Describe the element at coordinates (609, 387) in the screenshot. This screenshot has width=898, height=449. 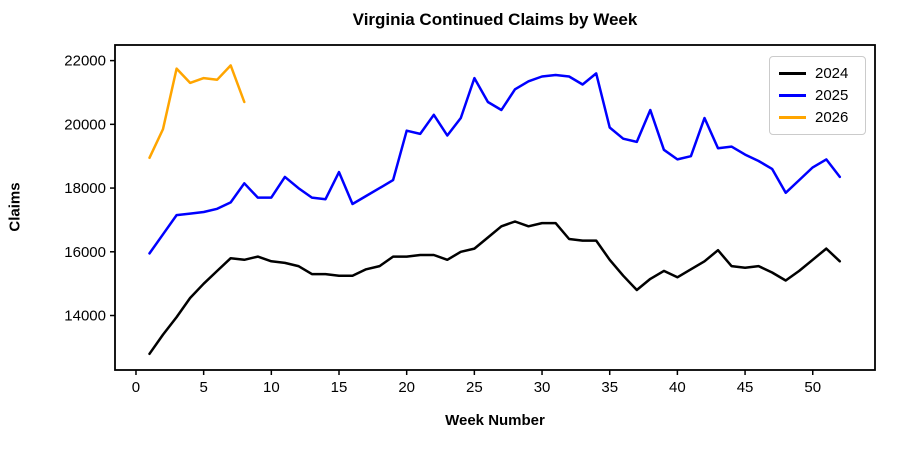
I see `x-tick-label: 35` at that location.